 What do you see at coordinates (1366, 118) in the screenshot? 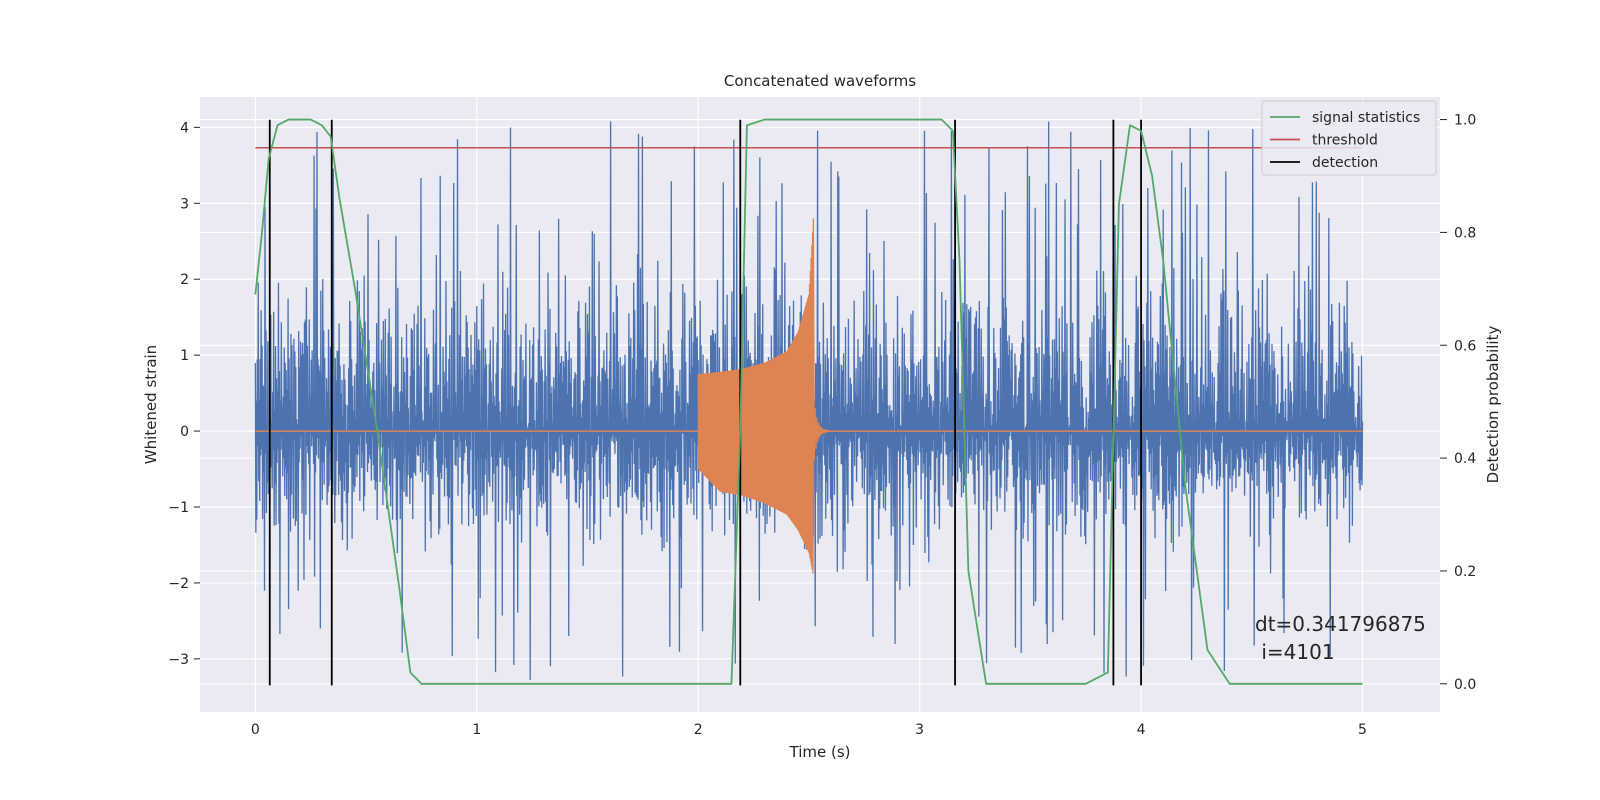
I see `legend-label: signal statistics` at bounding box center [1366, 118].